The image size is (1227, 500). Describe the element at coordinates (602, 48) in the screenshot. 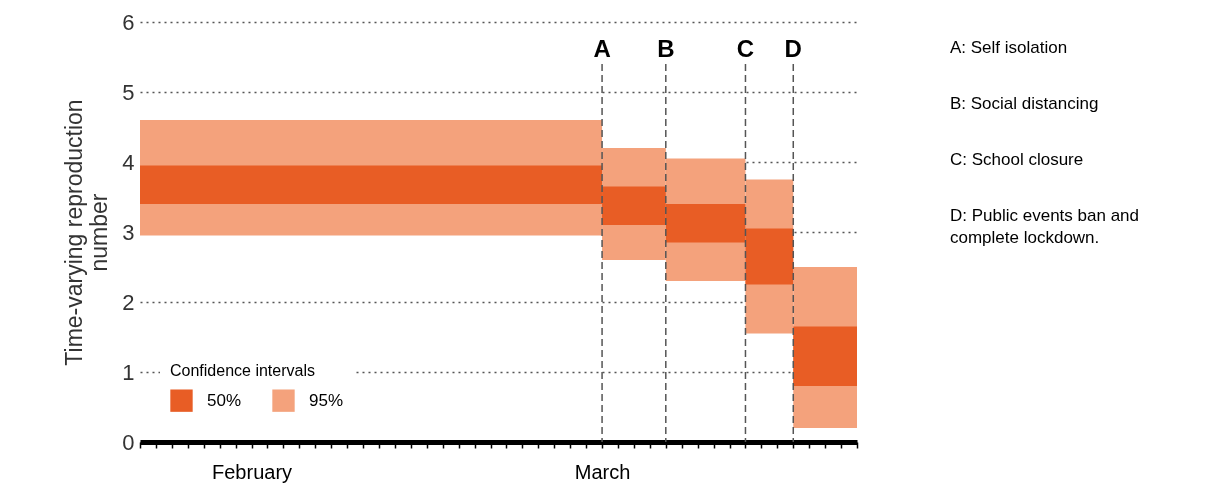

I see `ref-line-label: A` at that location.